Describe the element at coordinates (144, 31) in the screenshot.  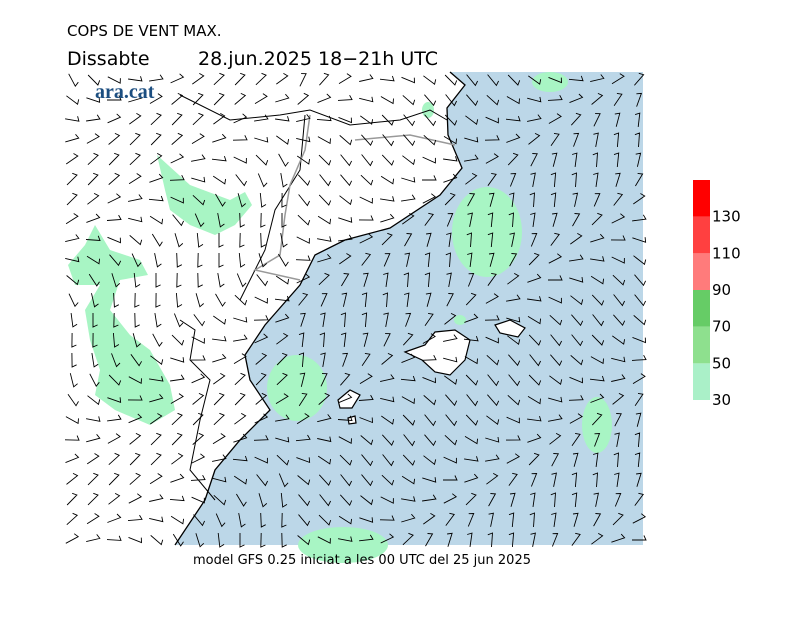
I see `map-title: COPS DE VENT MAX.` at that location.